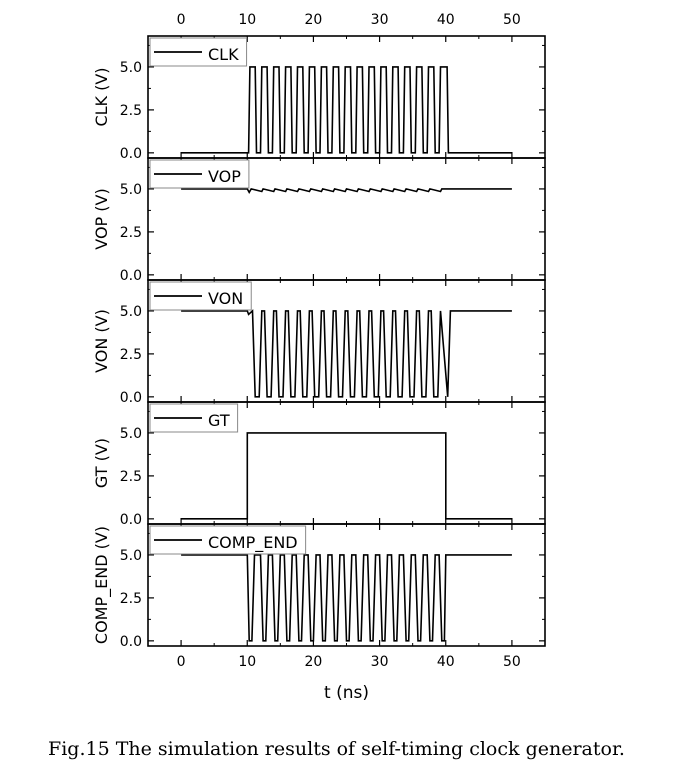 The image size is (673, 774). I want to click on series-line-clk, so click(346, 110).